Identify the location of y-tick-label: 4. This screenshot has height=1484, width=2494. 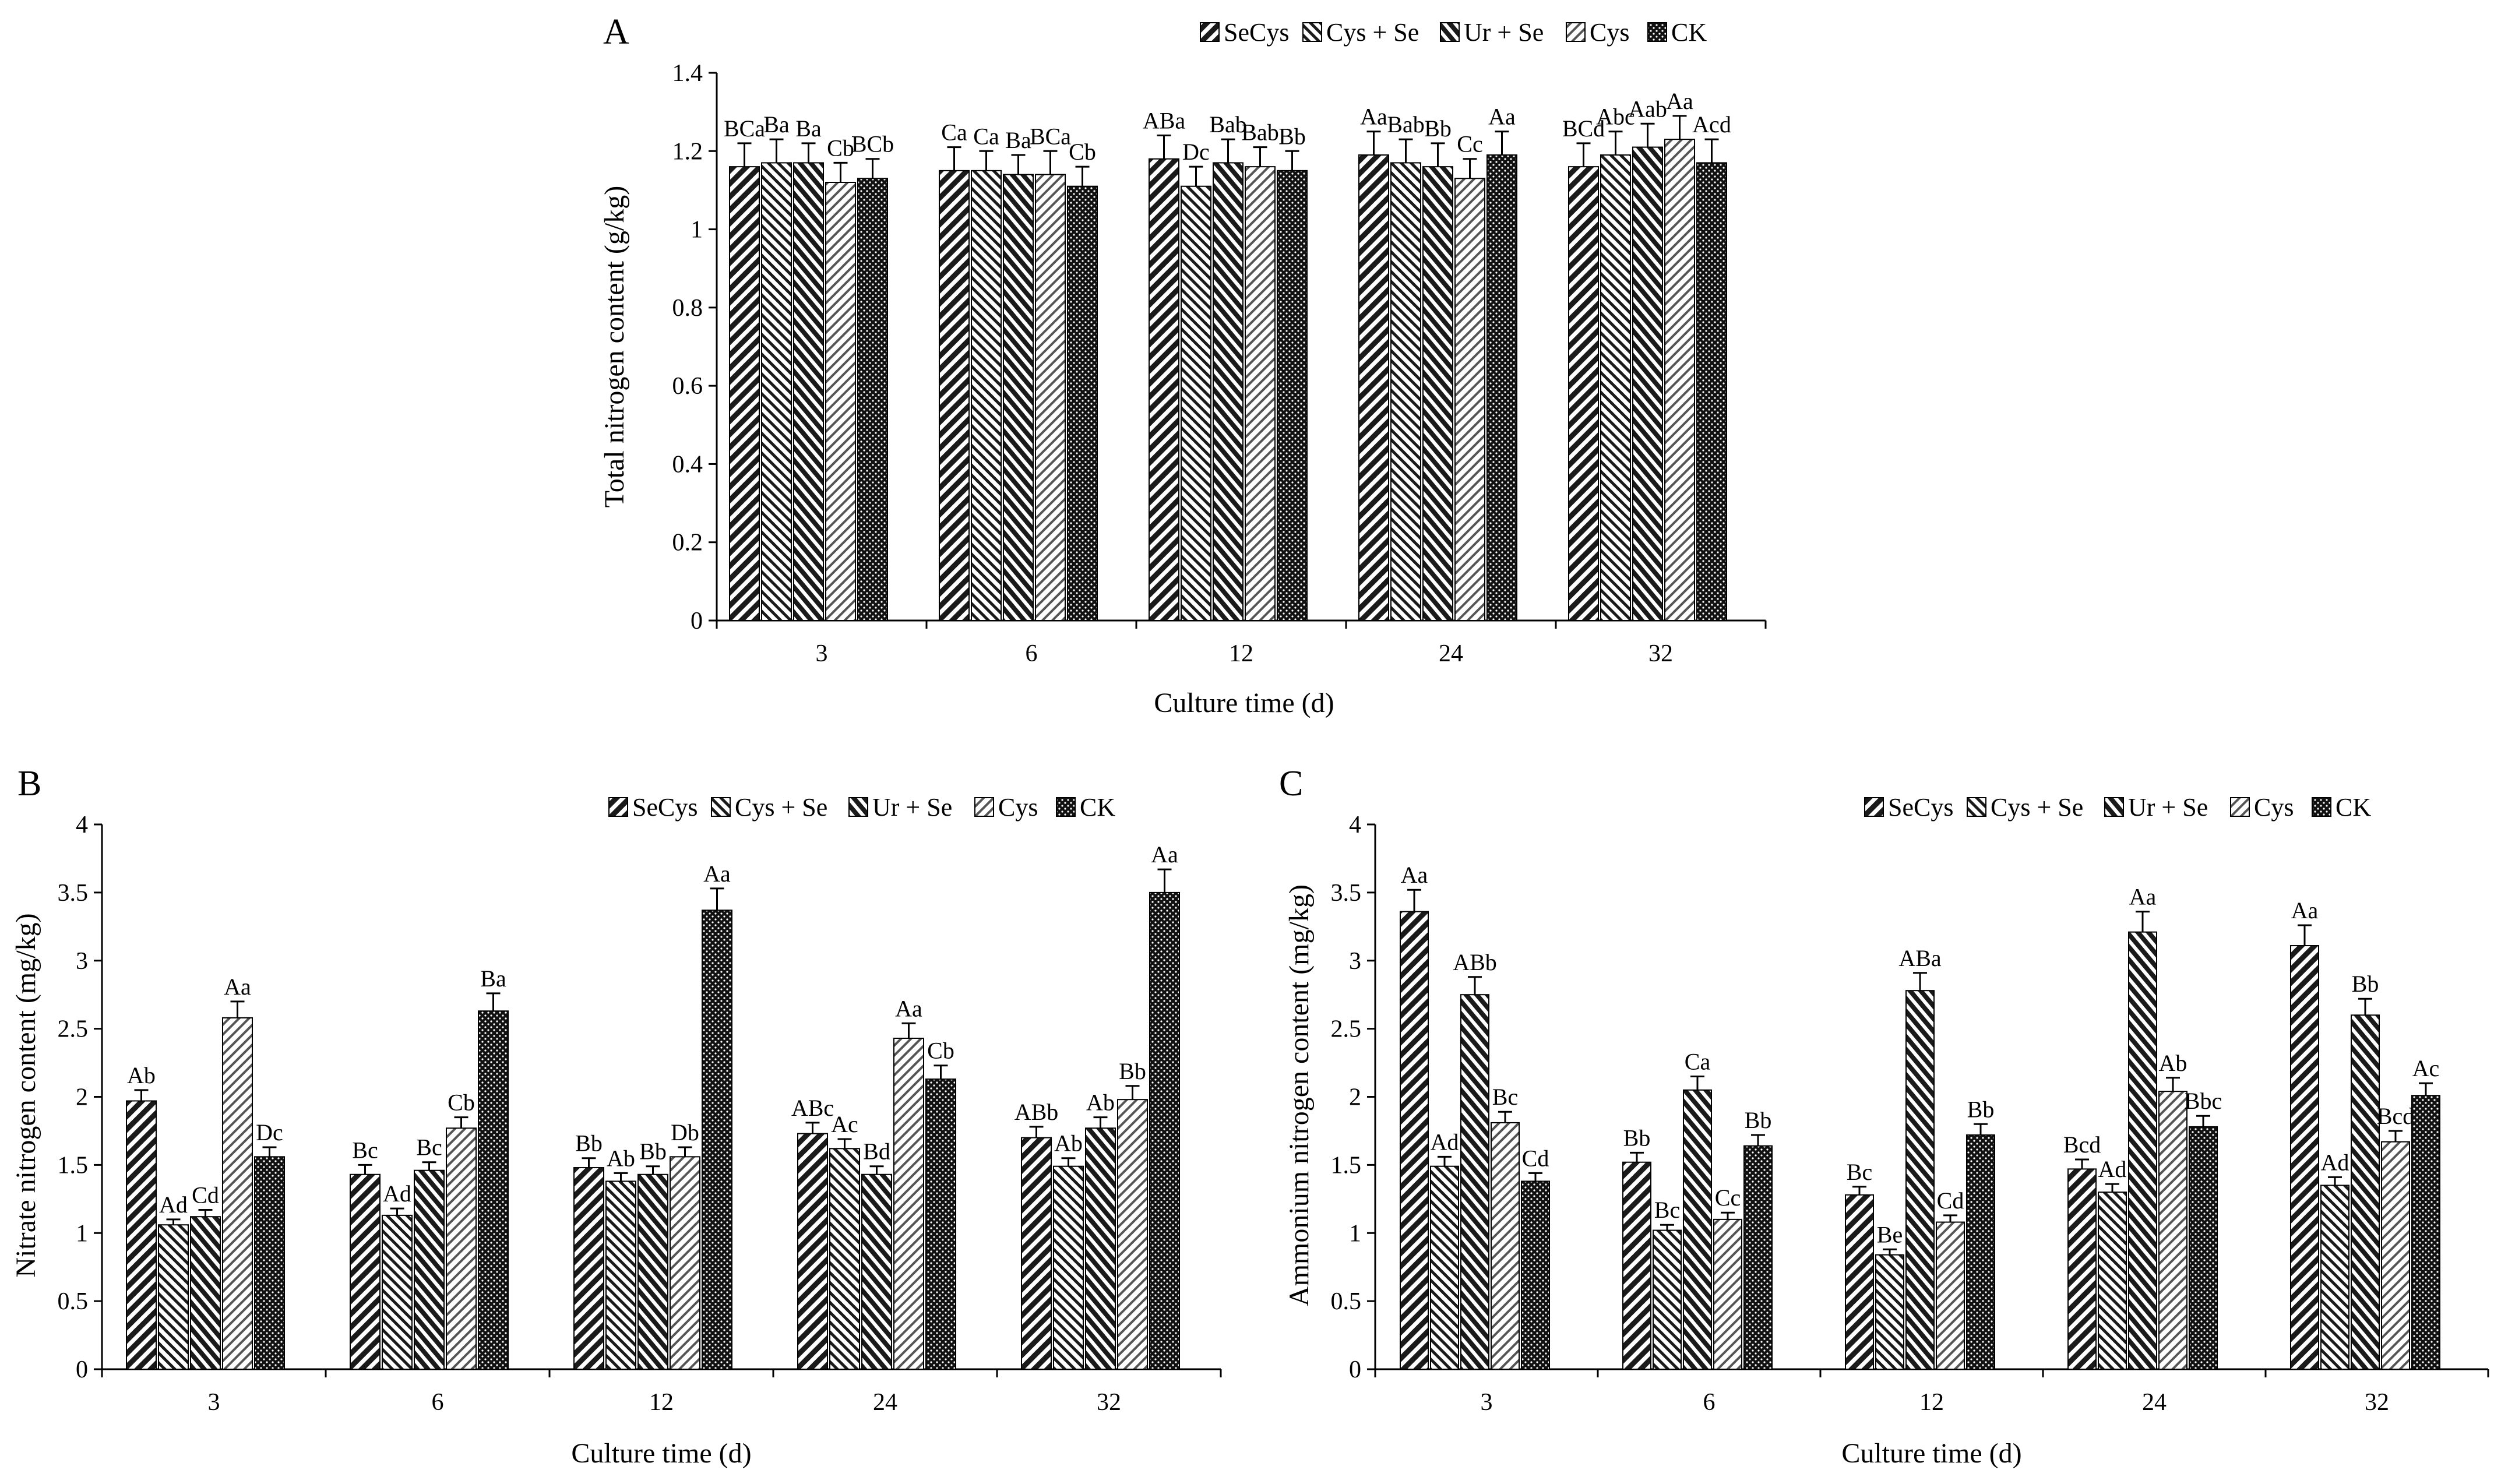
(82, 825).